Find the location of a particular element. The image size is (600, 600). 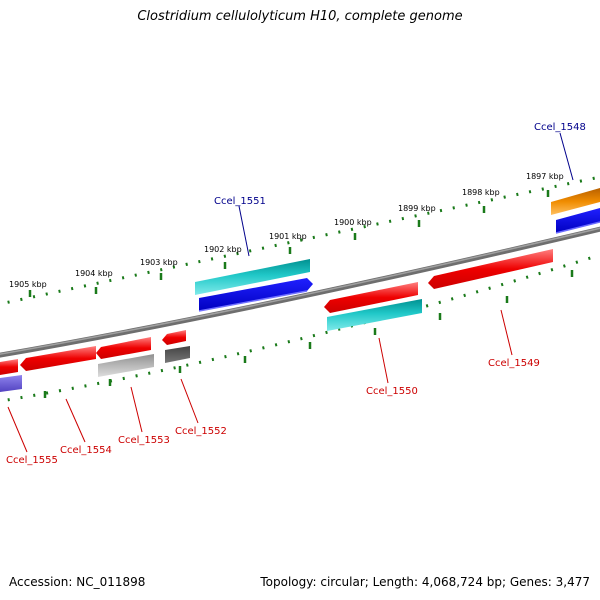

accession-label: Accession: NC_011898 is located at coordinates (77, 582).